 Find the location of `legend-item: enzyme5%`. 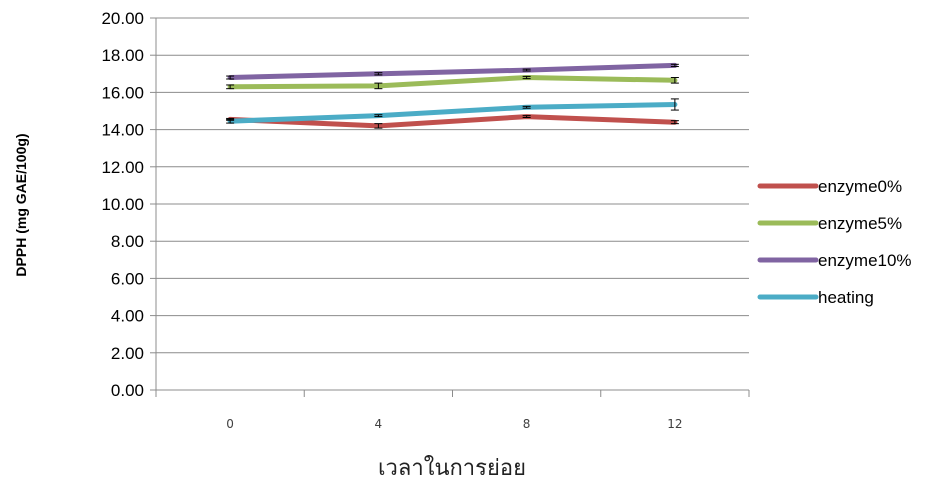

legend-item: enzyme5% is located at coordinates (829, 223).